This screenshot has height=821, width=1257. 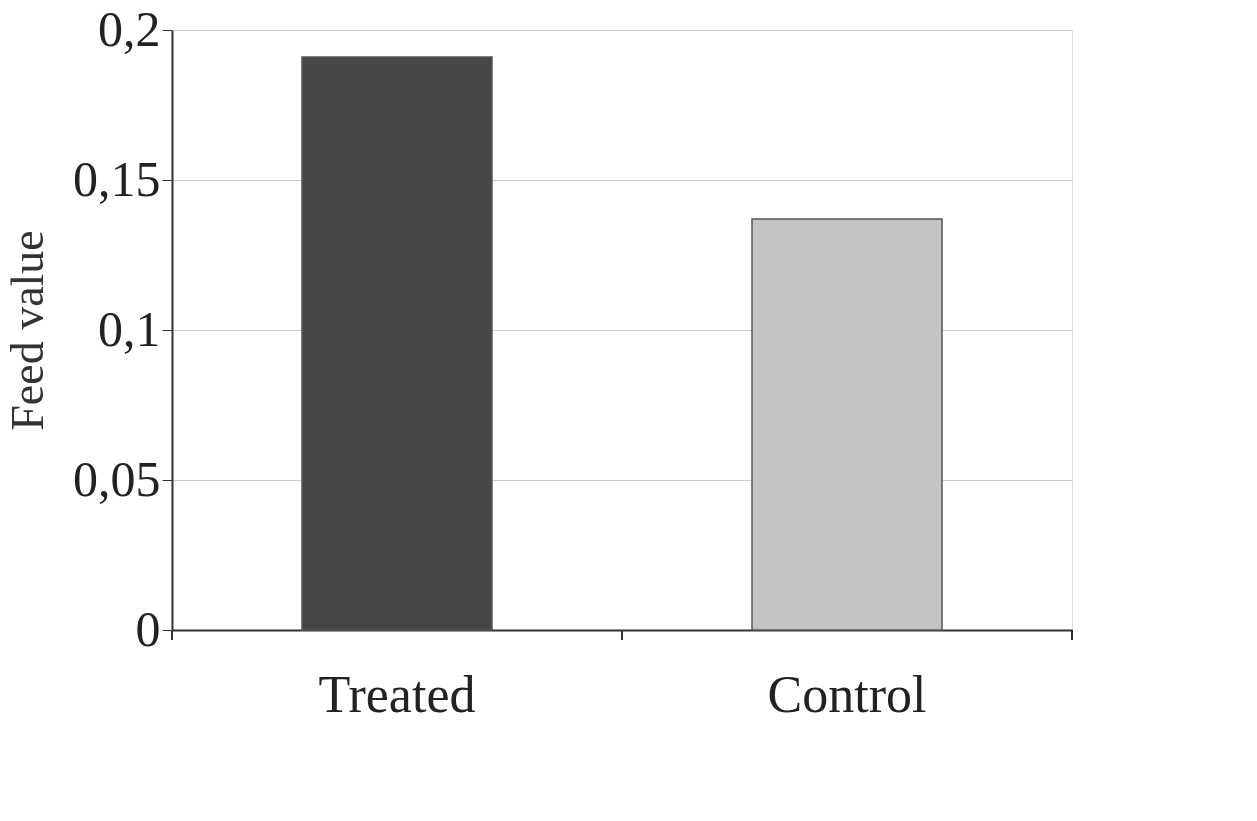 What do you see at coordinates (847, 694) in the screenshot?
I see `x-tick-label: Control` at bounding box center [847, 694].